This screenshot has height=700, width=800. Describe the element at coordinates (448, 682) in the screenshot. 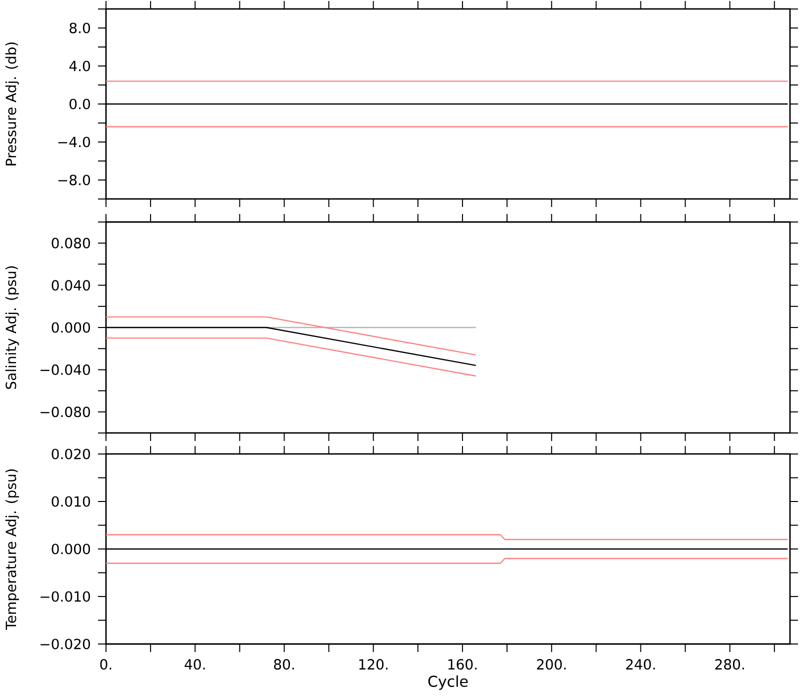

I see `x-axis-title: Cycle` at that location.